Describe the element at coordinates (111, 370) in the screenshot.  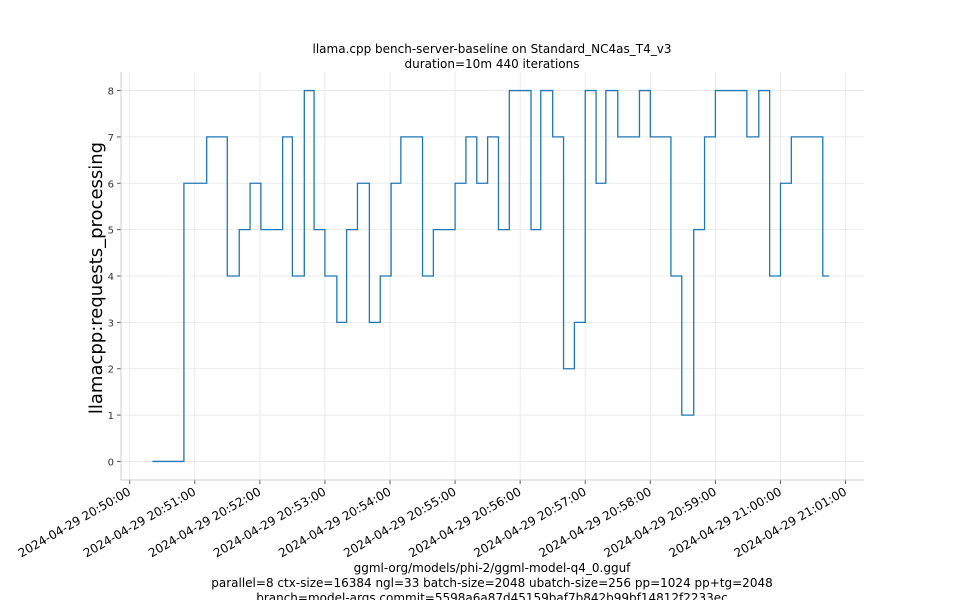
I see `y-tick-label: 2` at that location.